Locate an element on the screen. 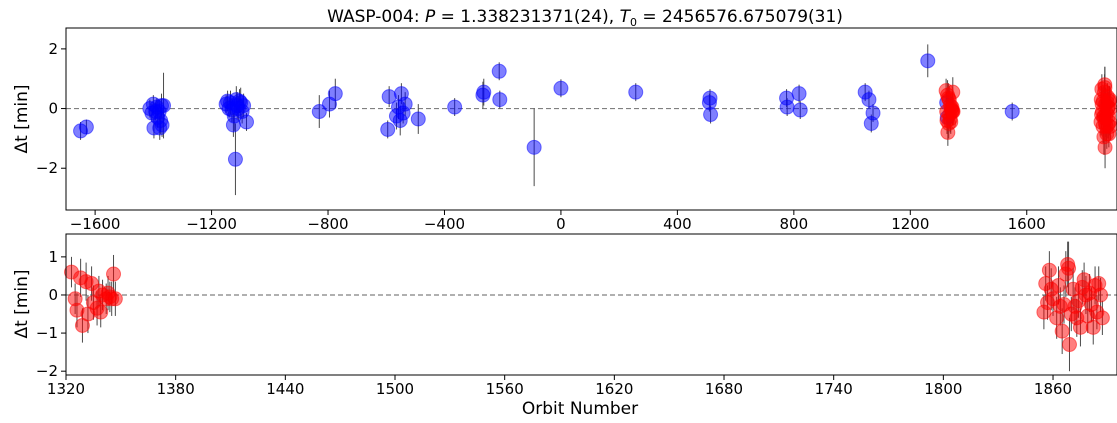 Image resolution: width=1117 pixels, height=423 pixels. top-x-tick-label: 800 is located at coordinates (794, 224).